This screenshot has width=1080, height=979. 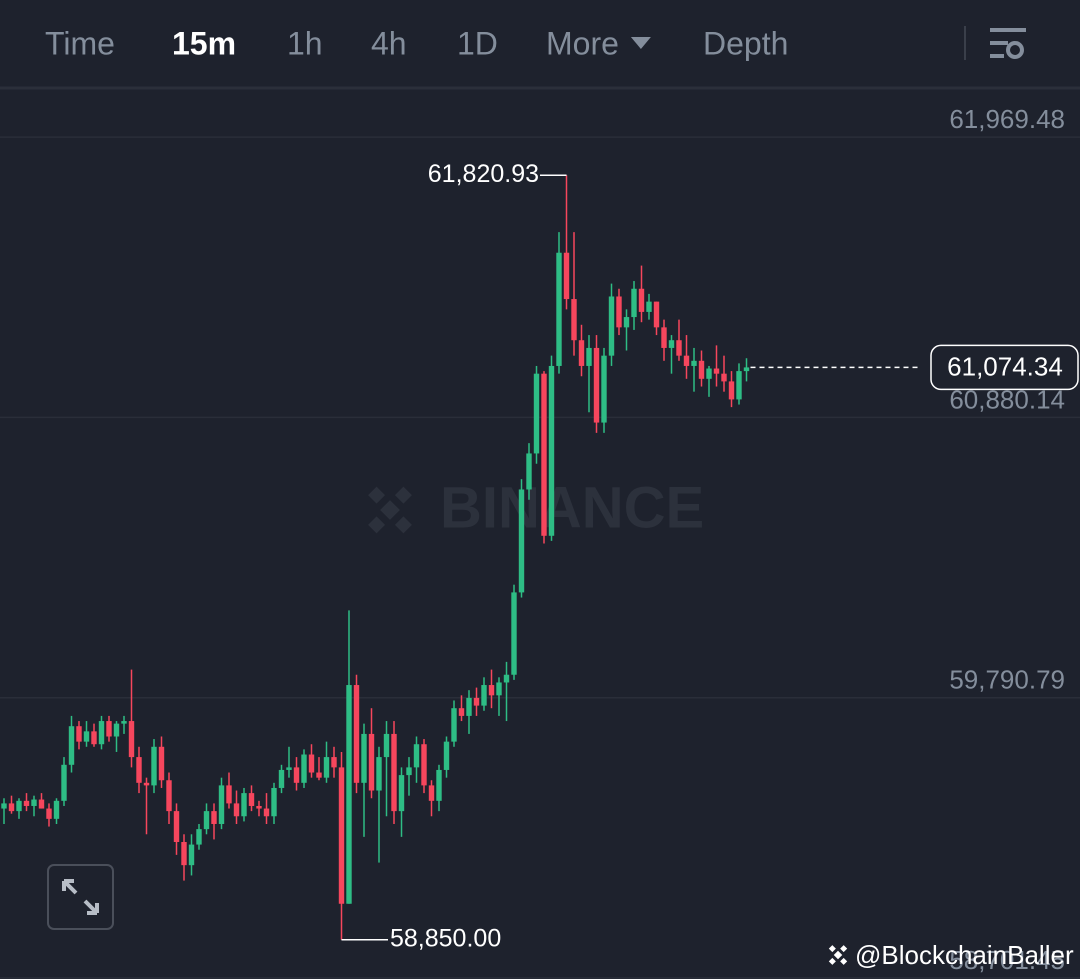 What do you see at coordinates (1004, 367) in the screenshot?
I see `last-price-box` at bounding box center [1004, 367].